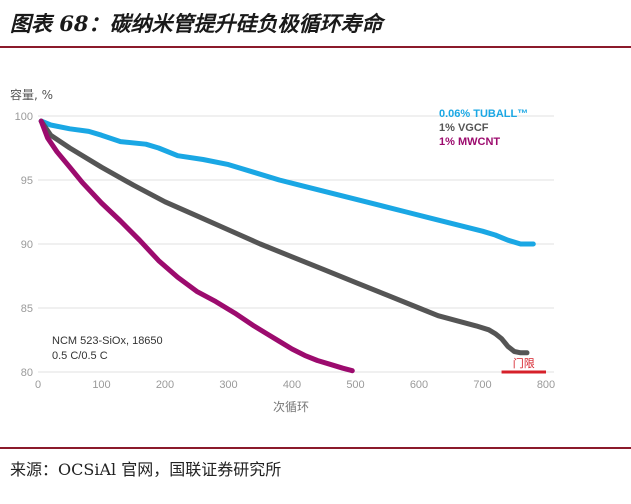  I want to click on x-tick-label: 600, so click(419, 385).